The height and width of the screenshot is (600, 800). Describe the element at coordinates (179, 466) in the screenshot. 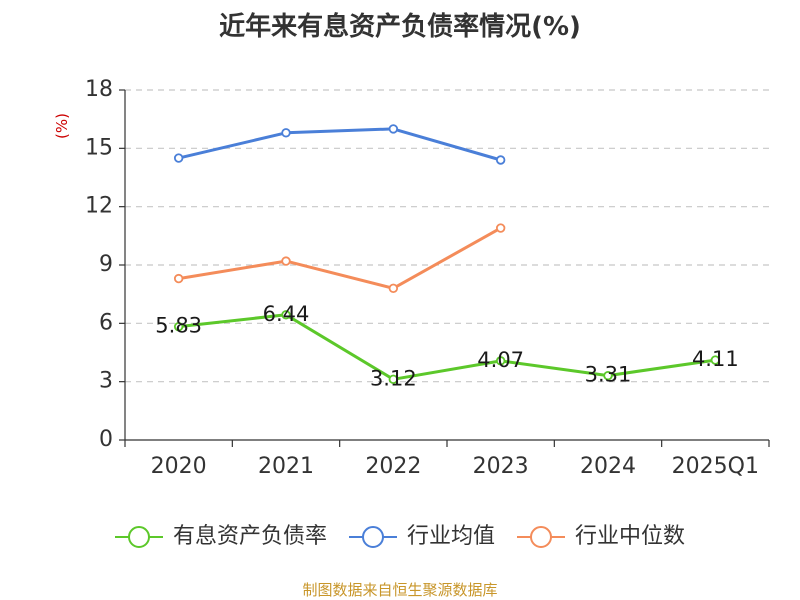

I see `x-tick-label: 2020` at that location.